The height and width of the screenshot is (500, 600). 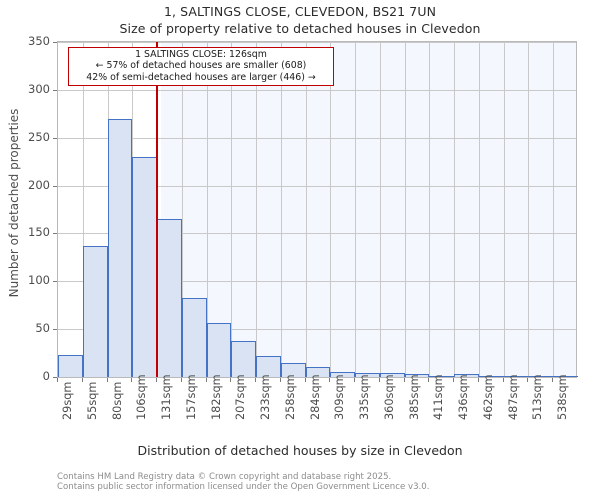 What do you see at coordinates (39, 184) in the screenshot?
I see `y-tick-label: 200` at bounding box center [39, 184].